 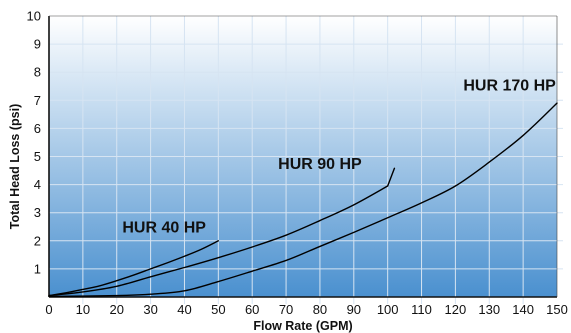 I want to click on x-tick-label: 10, so click(x=83, y=309).